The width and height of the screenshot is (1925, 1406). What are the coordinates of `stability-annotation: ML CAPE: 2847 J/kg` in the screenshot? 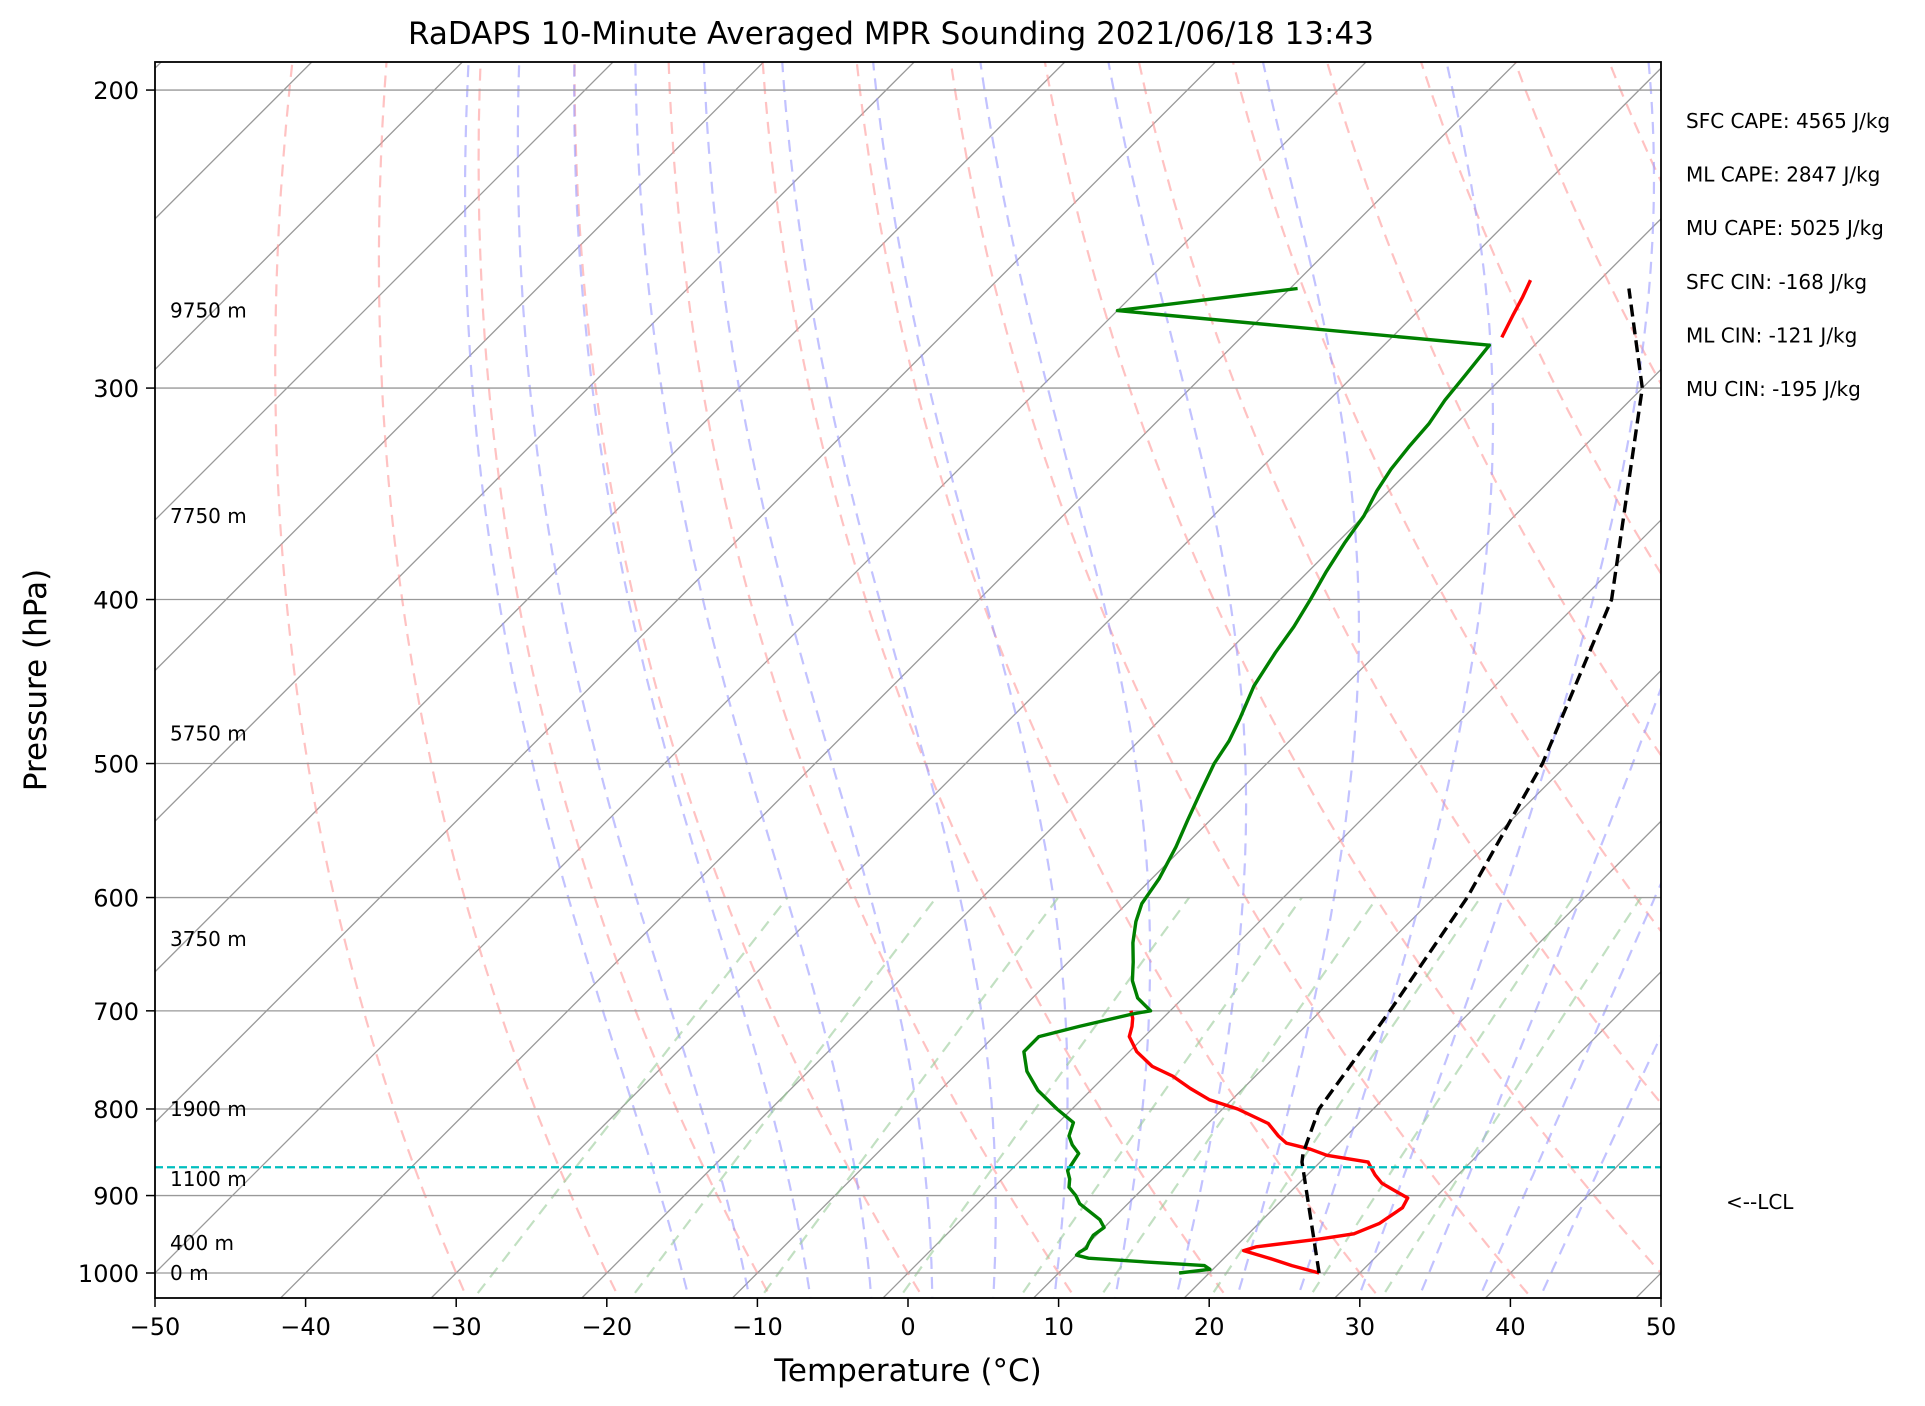 It's located at (1783, 175).